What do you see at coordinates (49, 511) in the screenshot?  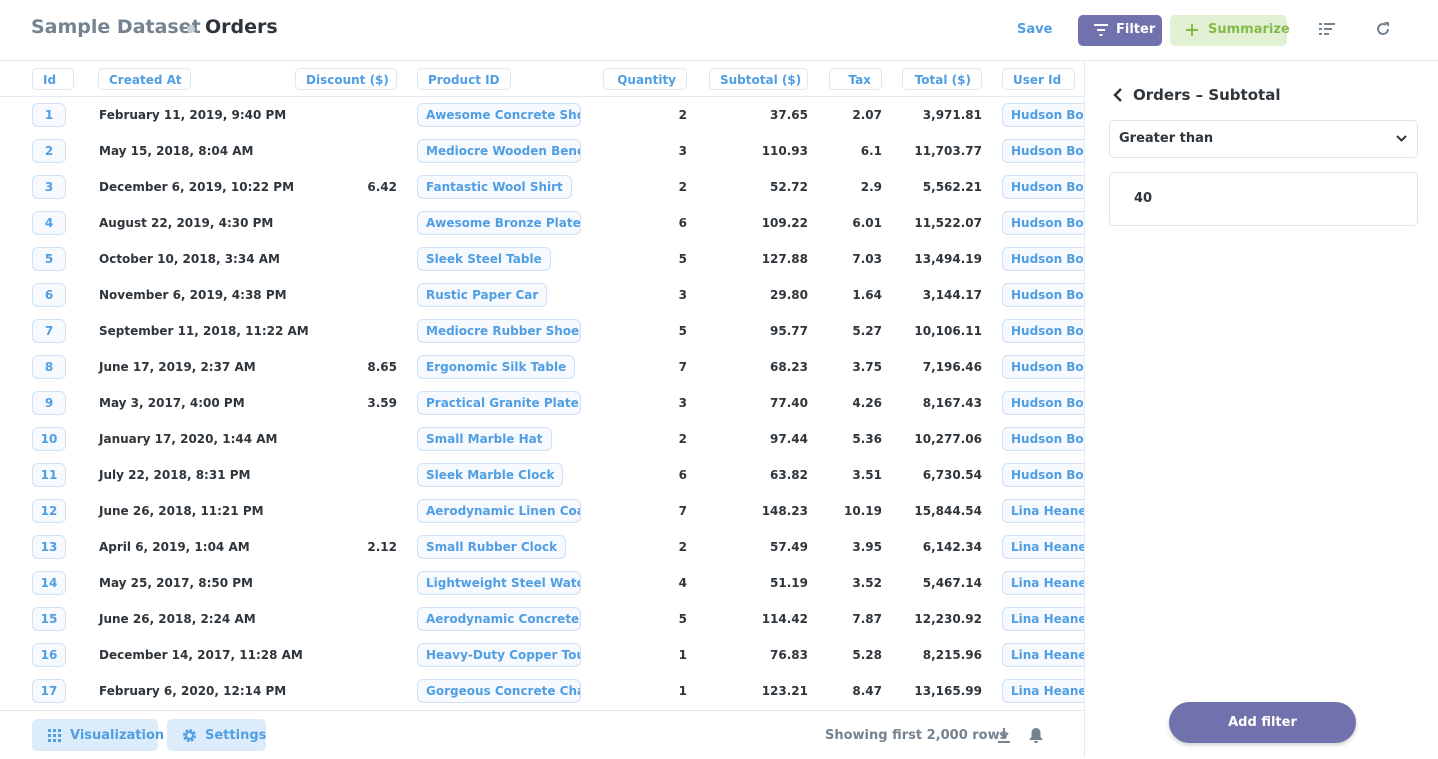 I see `row-id: 12` at bounding box center [49, 511].